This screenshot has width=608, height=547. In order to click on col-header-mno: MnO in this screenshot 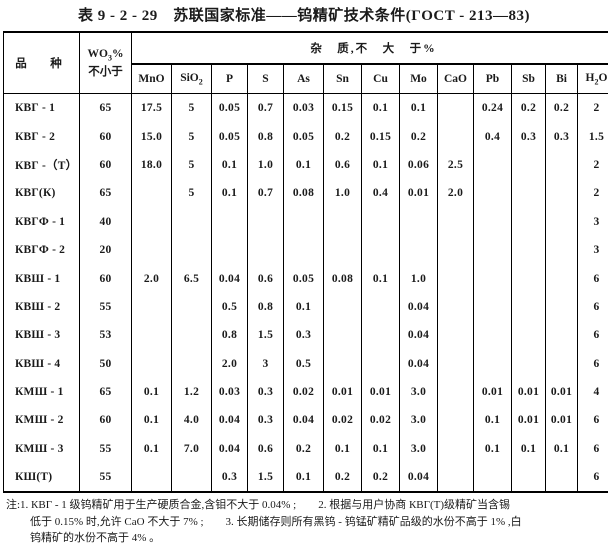, I will do `click(152, 79)`.